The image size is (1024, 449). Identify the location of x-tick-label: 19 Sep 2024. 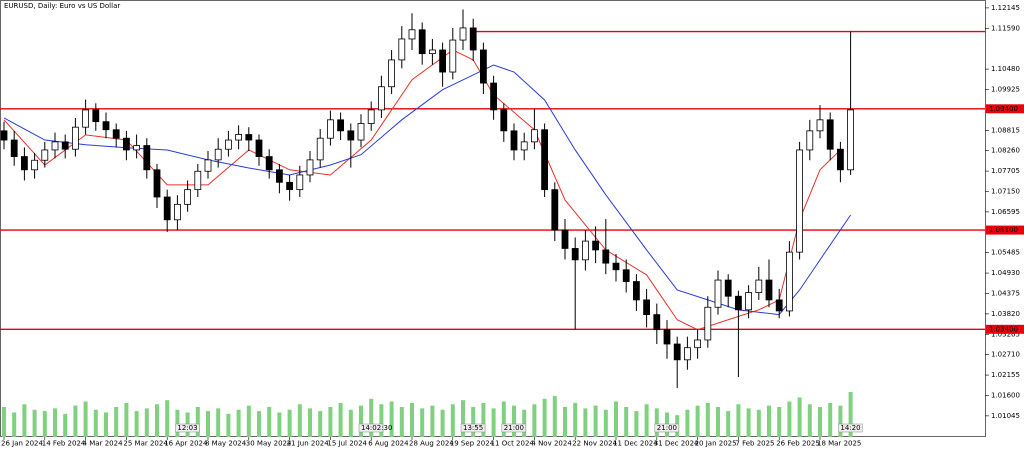
(472, 444).